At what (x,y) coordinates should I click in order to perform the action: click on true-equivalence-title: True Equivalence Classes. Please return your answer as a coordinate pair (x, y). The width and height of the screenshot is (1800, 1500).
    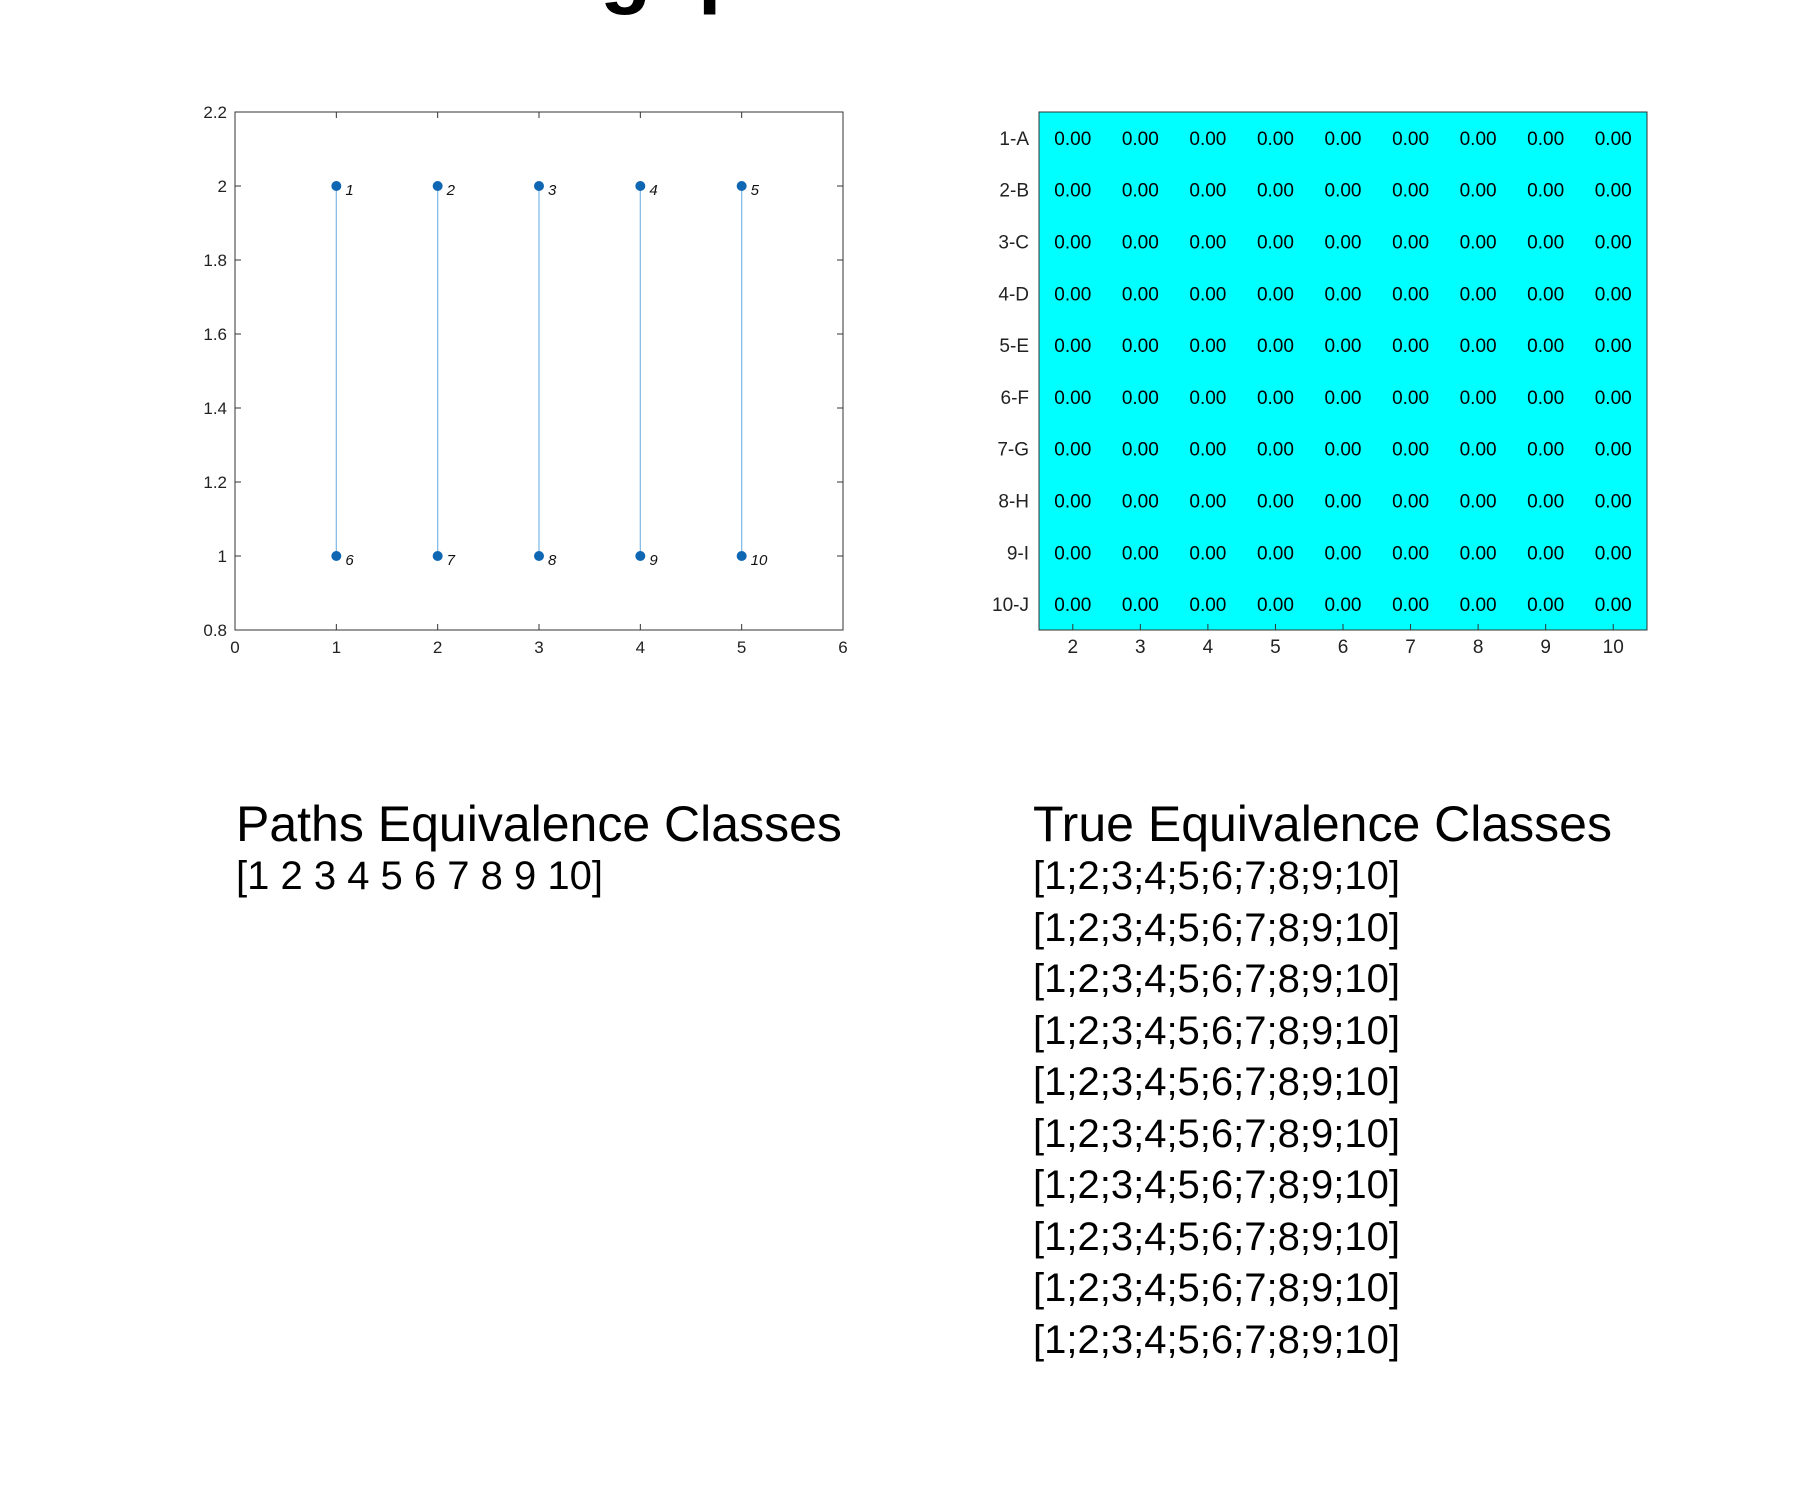
    Looking at the image, I should click on (1322, 824).